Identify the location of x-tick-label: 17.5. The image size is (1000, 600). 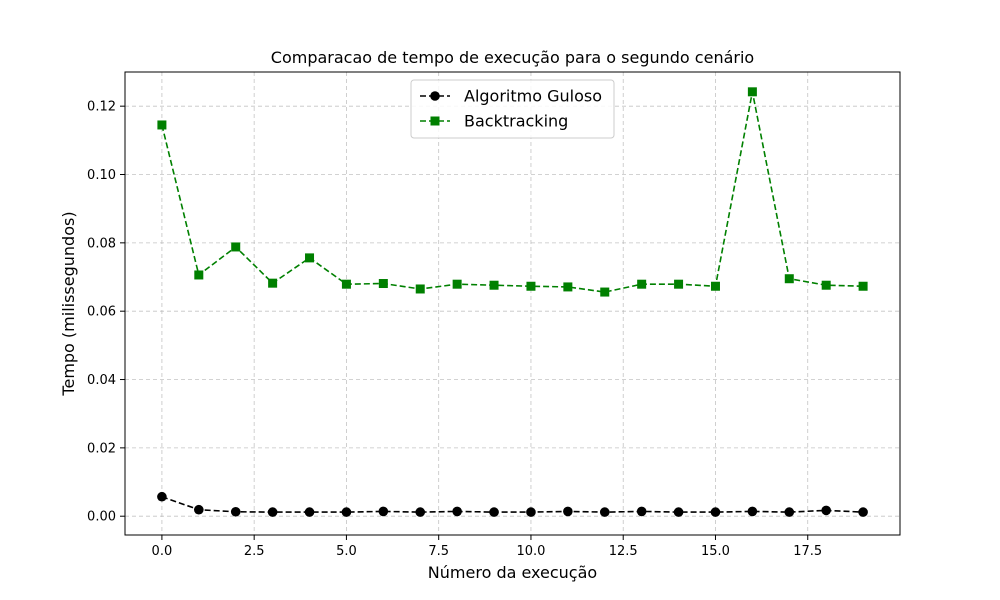
(807, 551).